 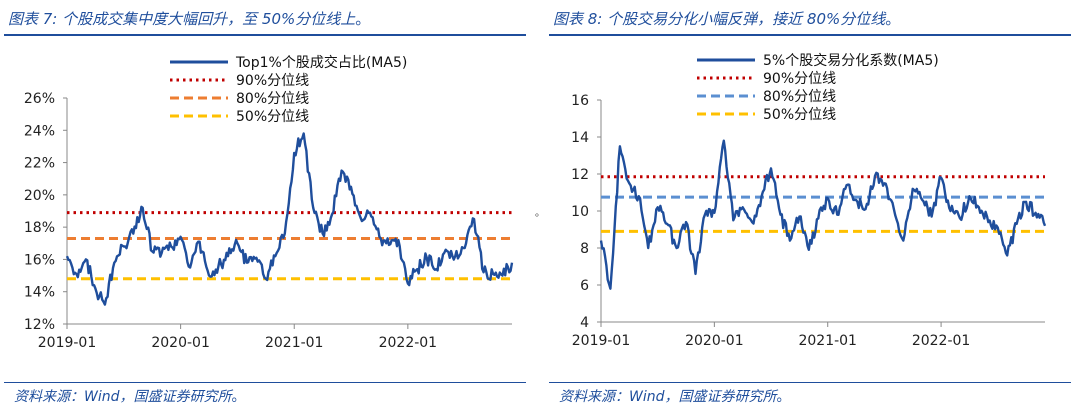 What do you see at coordinates (580, 212) in the screenshot?
I see `y-tick-label: 10` at bounding box center [580, 212].